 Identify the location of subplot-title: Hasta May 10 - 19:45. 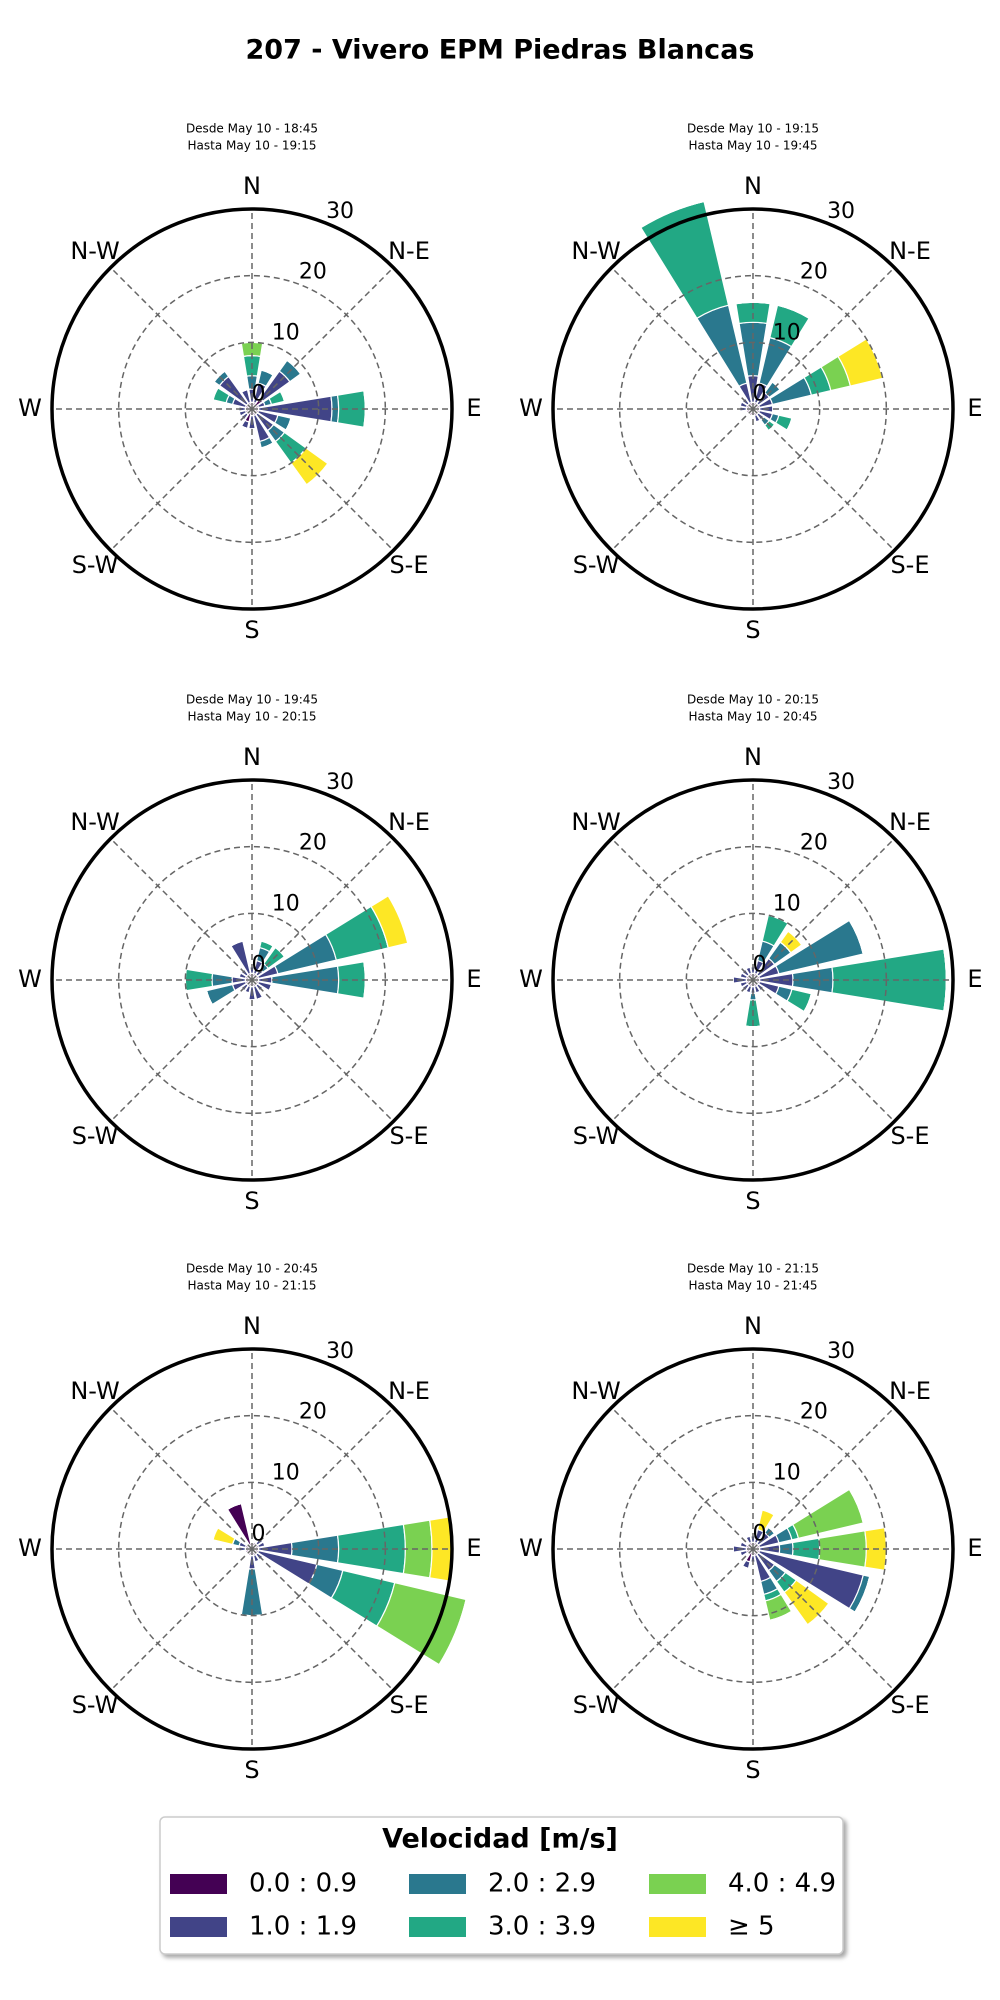
(753, 146).